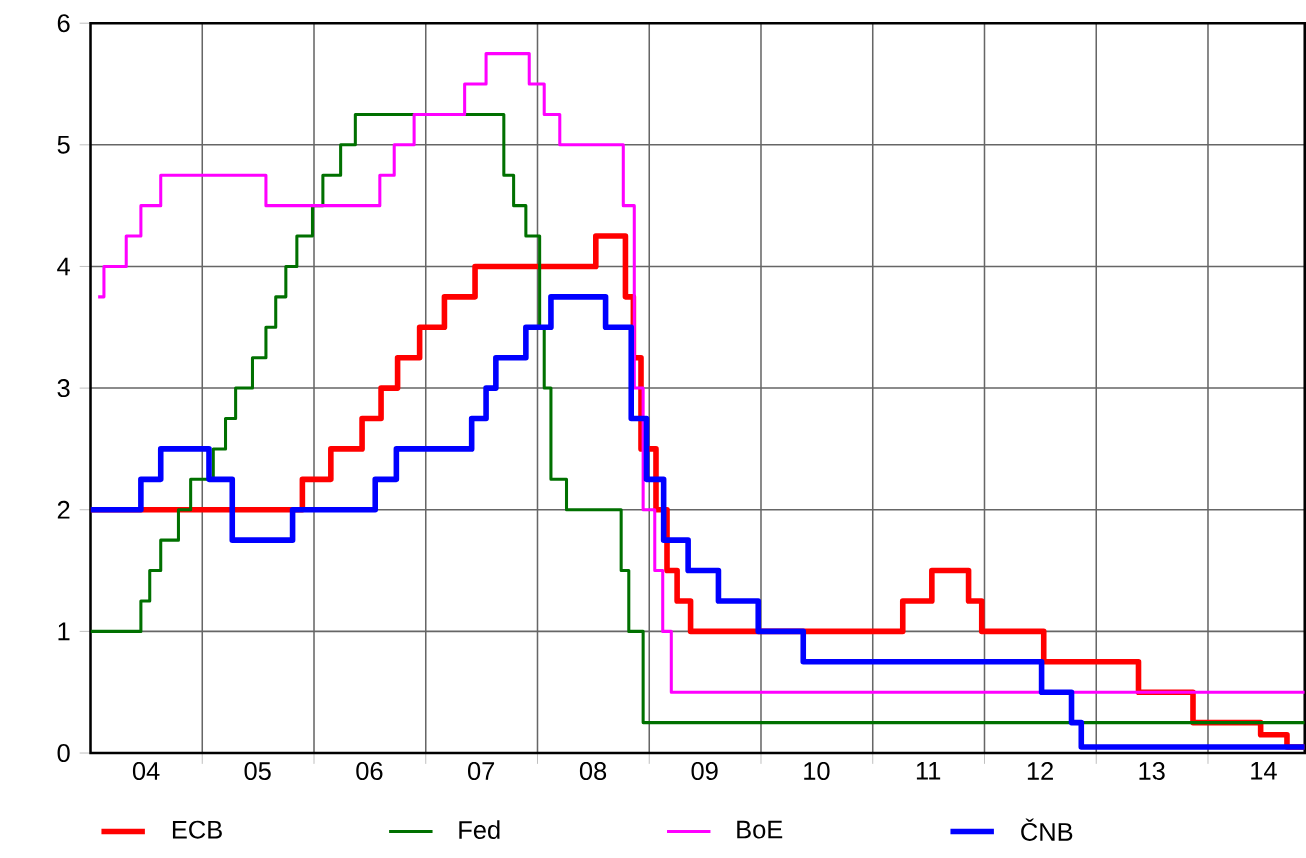 The width and height of the screenshot is (1306, 858). Describe the element at coordinates (593, 771) in the screenshot. I see `x-tick-label: 08` at that location.